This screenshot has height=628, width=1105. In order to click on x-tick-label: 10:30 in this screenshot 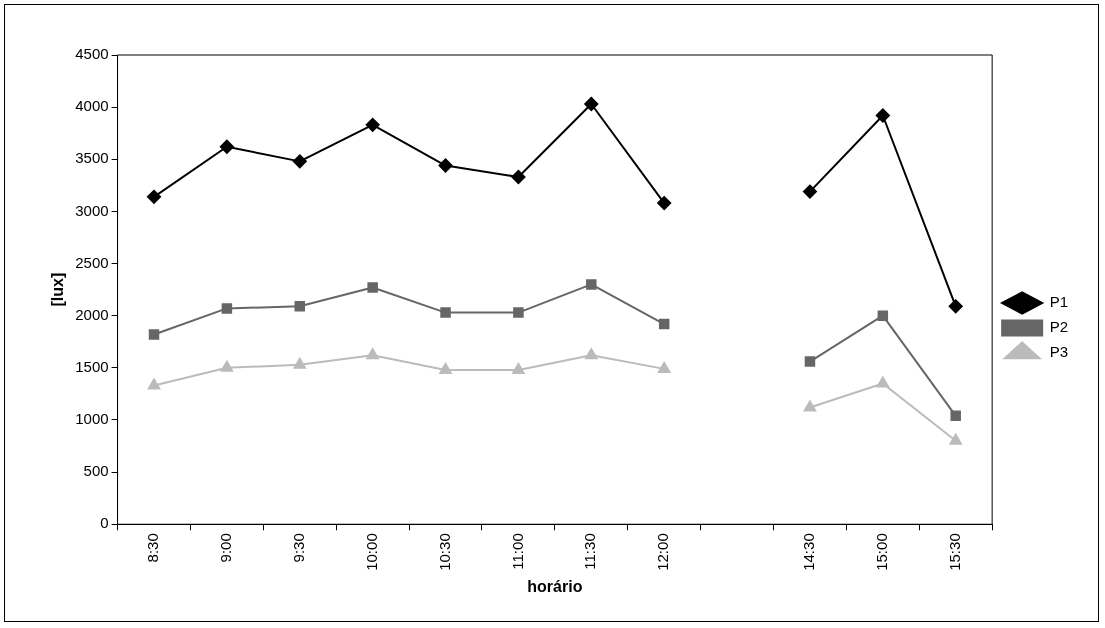, I will do `click(444, 552)`.